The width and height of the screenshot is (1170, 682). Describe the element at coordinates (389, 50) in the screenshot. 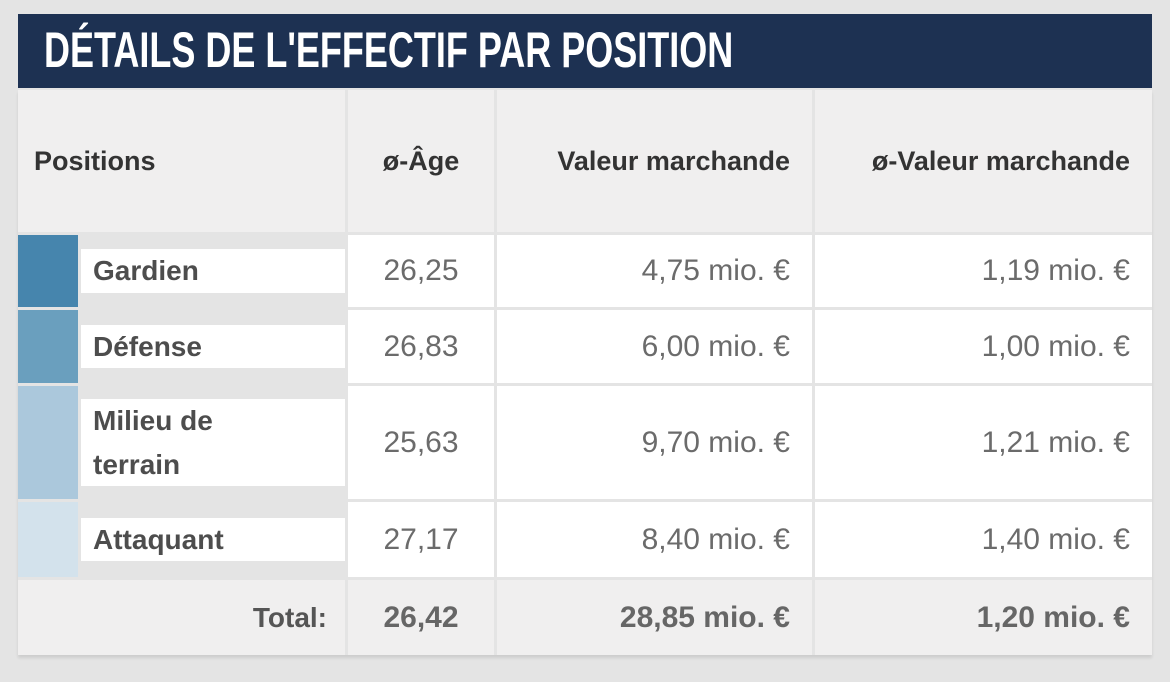

I see `page-title: DÉTAILS DE L'EFFECTIF PAR POSITION` at that location.